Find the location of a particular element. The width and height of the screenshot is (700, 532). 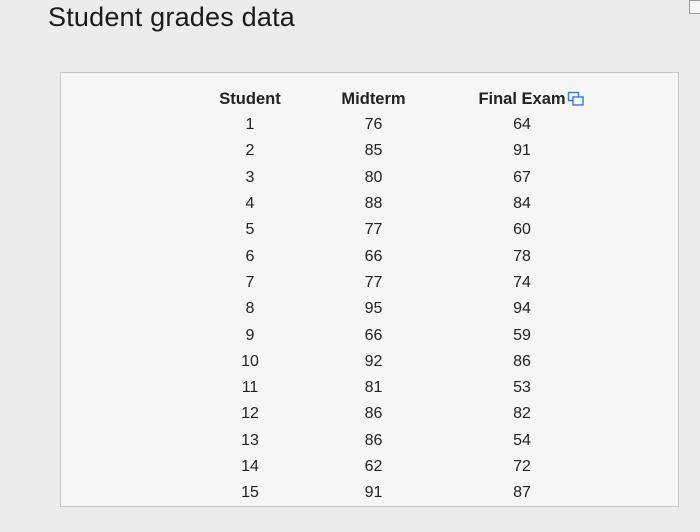

midterm-cell: 92 is located at coordinates (373, 361).